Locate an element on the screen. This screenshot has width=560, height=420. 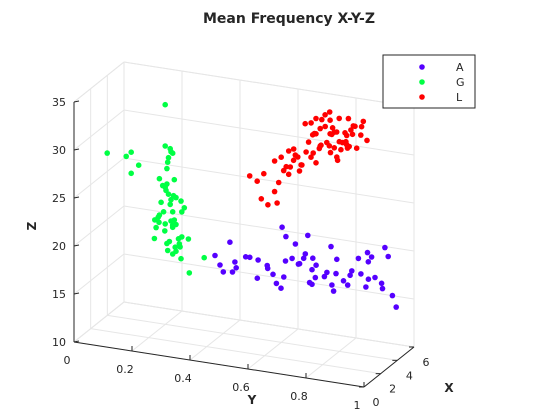
z-tick-label: 35 is located at coordinates (59, 102).